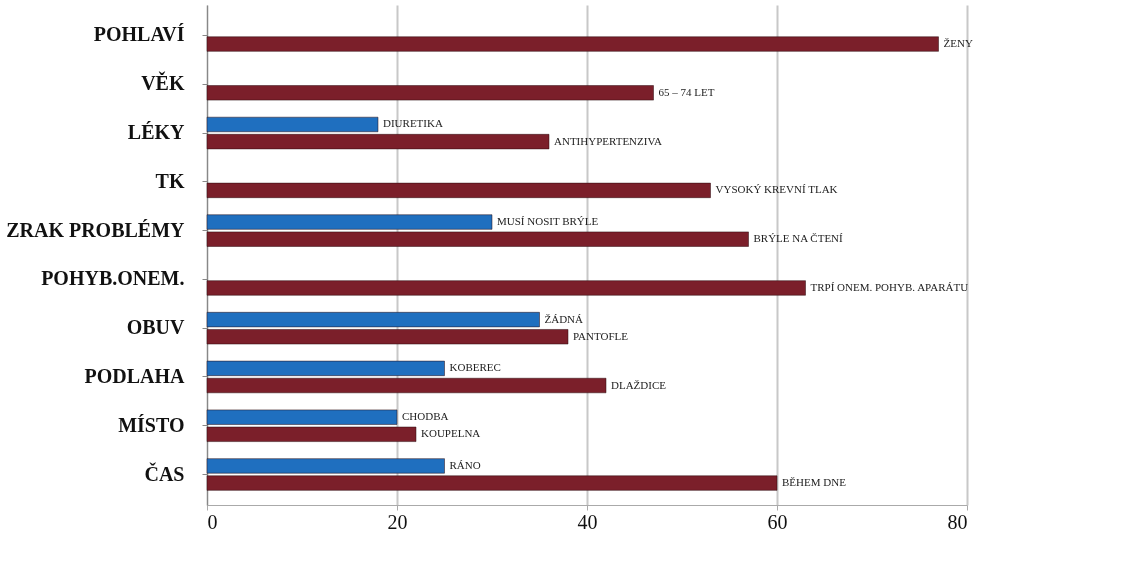 This screenshot has width=1128, height=582. Describe the element at coordinates (156, 132) in the screenshot. I see `y-tick-label: LÉKY` at that location.